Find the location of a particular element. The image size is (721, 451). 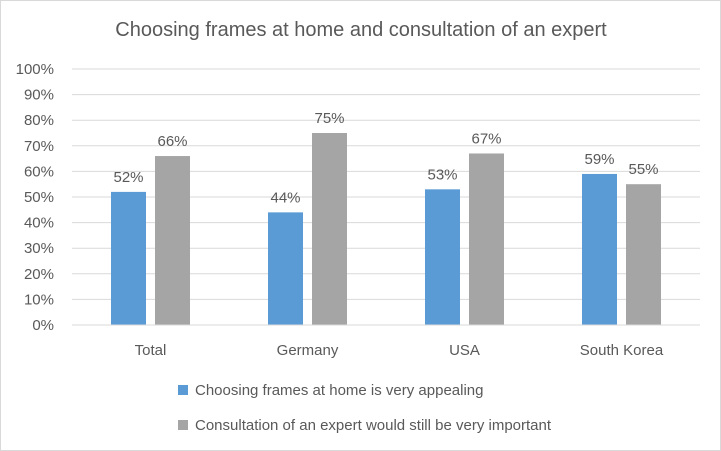

data-label: 67% is located at coordinates (486, 138).